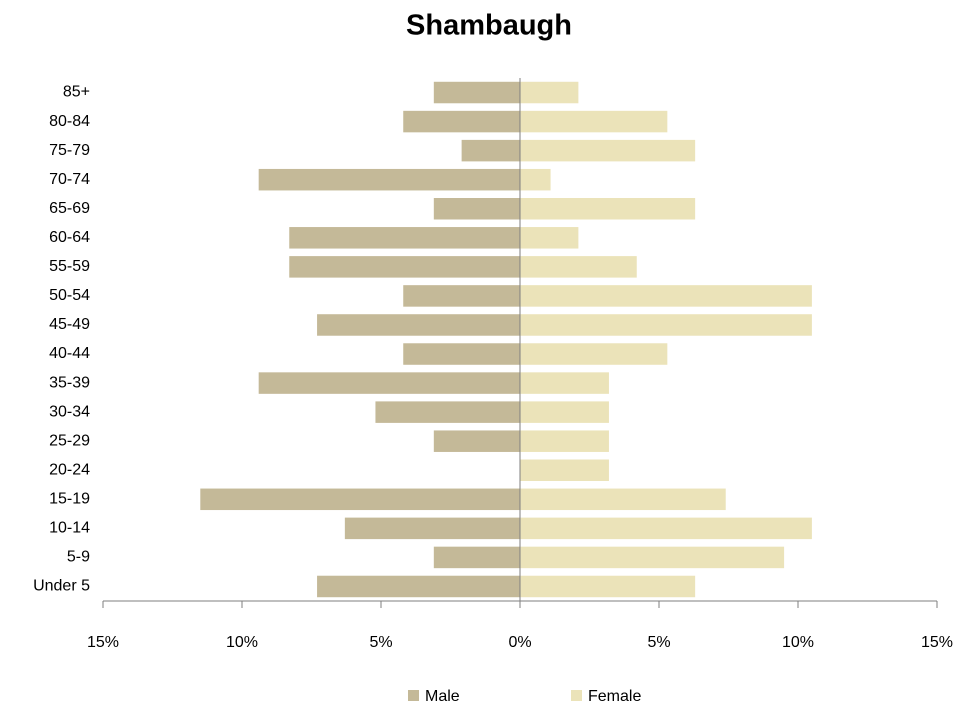 The height and width of the screenshot is (713, 979). I want to click on chart-title: Shambaugh, so click(489, 26).